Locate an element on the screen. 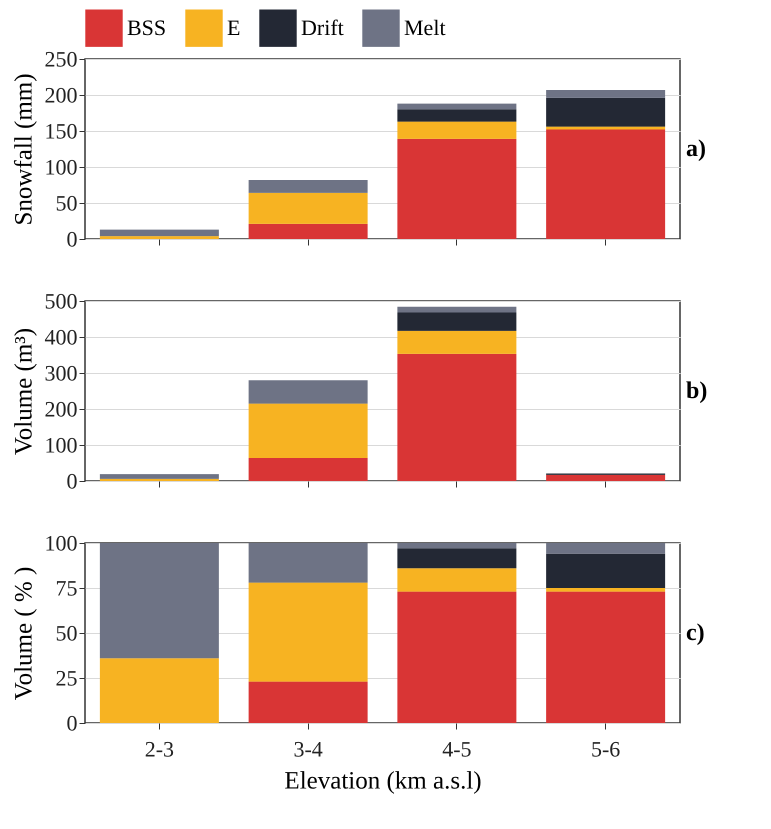  legend-label: BSS is located at coordinates (146, 27).